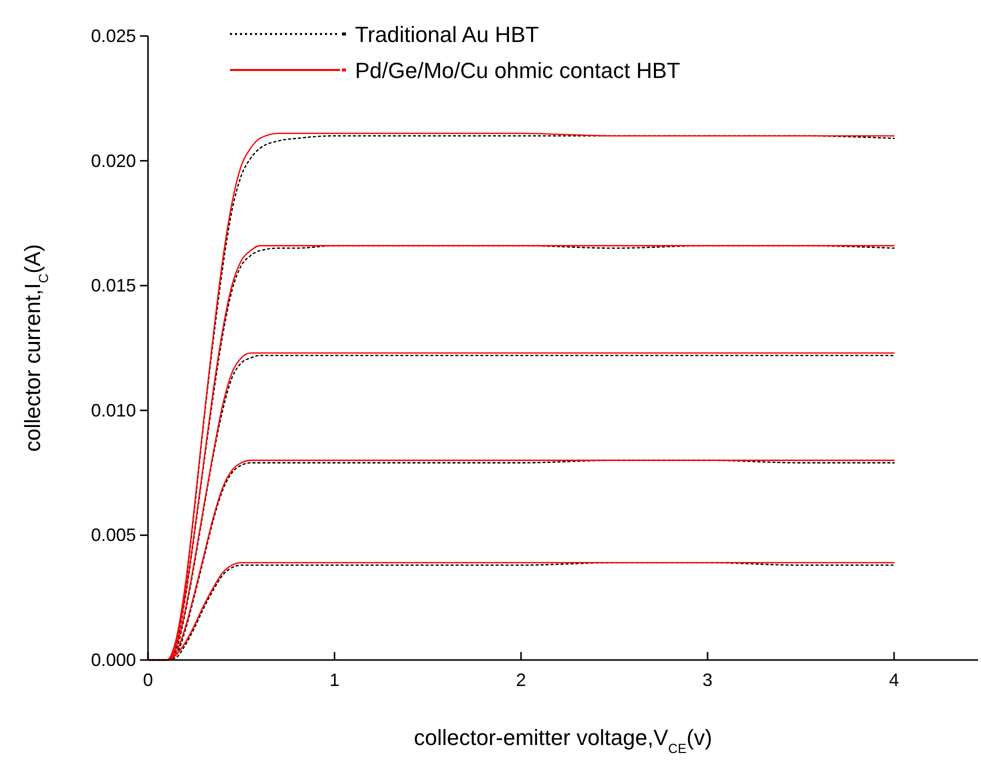  What do you see at coordinates (447, 34) in the screenshot?
I see `legend-label: Traditional Au HBT` at bounding box center [447, 34].